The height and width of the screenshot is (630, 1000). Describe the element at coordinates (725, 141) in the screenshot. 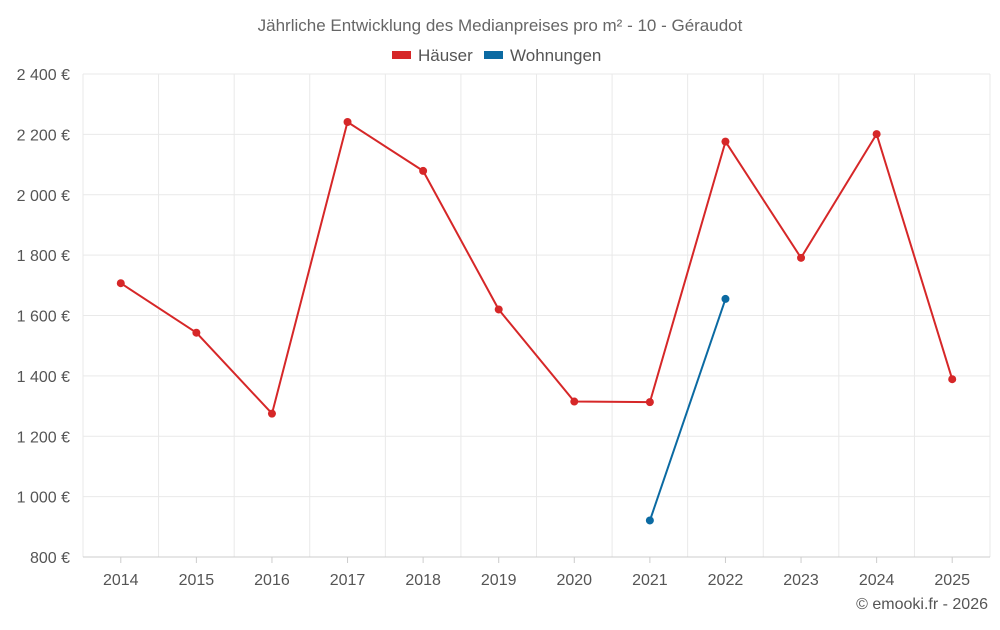

I see `data-point-haeuser-2022` at that location.